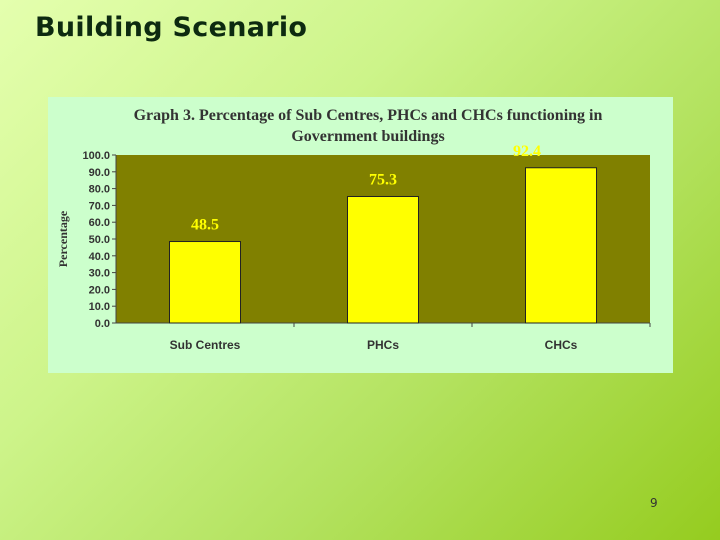 Image resolution: width=720 pixels, height=540 pixels. I want to click on y-tick-label: 40.0, so click(99, 257).